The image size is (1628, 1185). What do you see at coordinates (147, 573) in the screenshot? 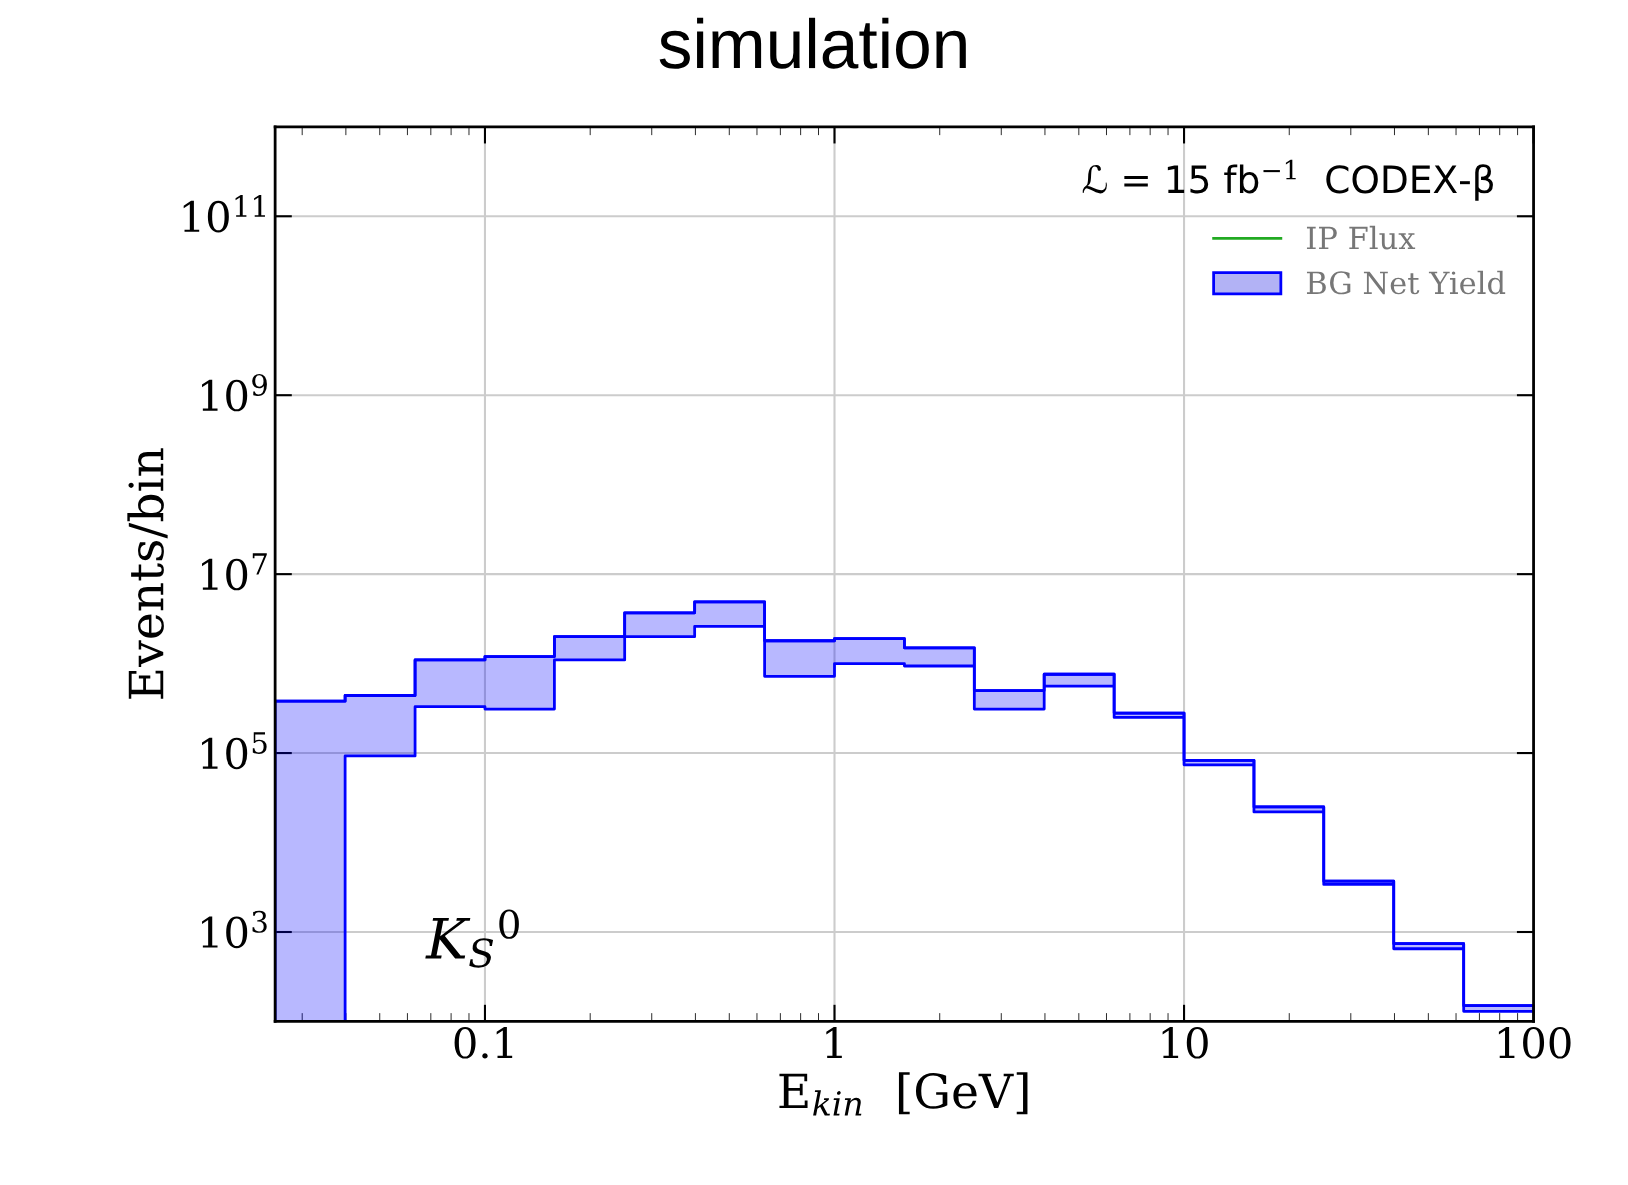
I see `y-axis-title: Events/bin` at bounding box center [147, 573].